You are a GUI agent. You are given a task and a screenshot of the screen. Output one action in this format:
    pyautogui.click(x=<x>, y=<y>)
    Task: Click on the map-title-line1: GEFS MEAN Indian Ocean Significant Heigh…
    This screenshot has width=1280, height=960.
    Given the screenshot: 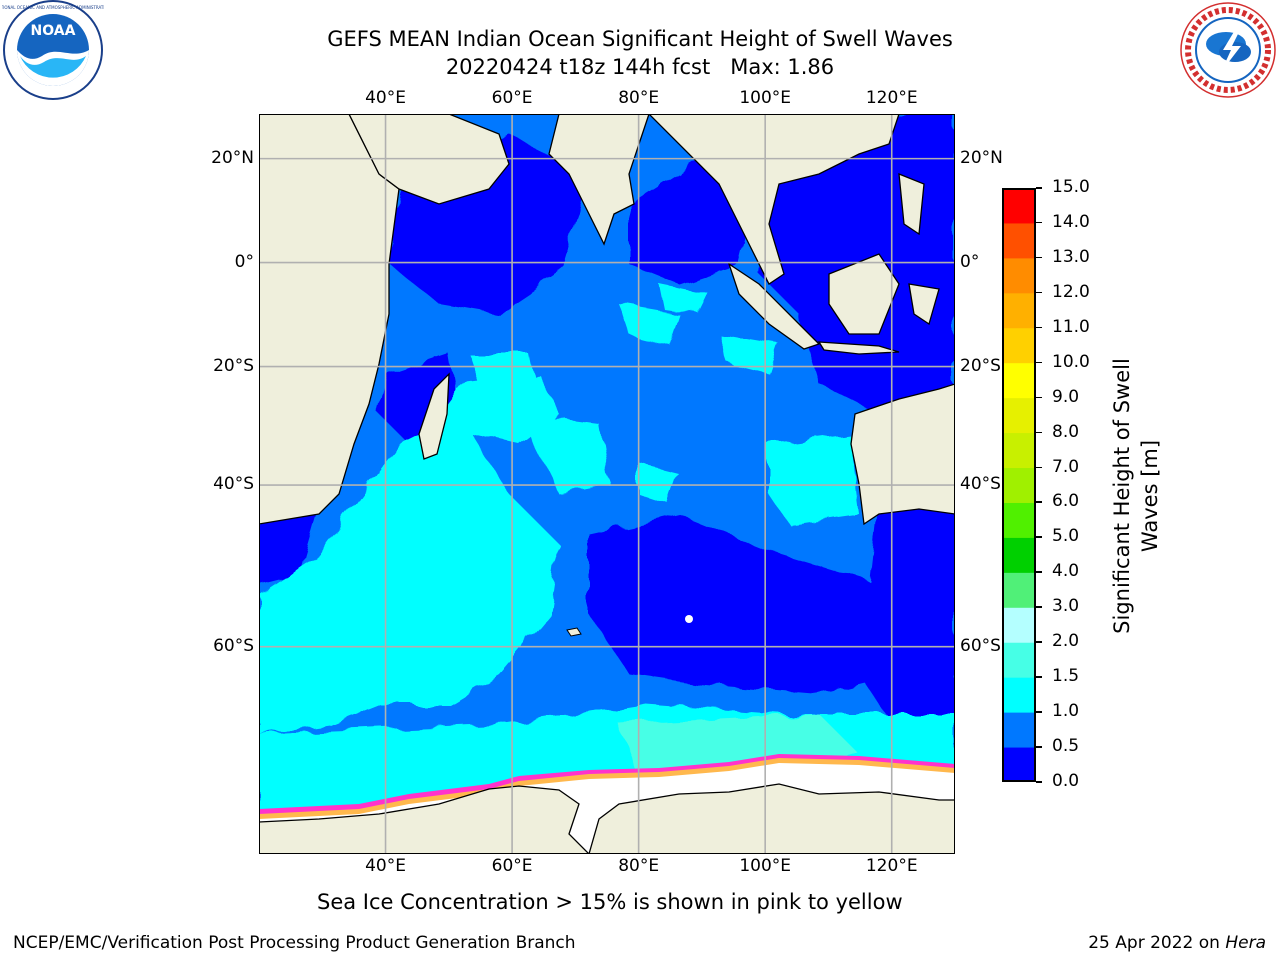 What is the action you would take?
    pyautogui.click(x=640, y=39)
    